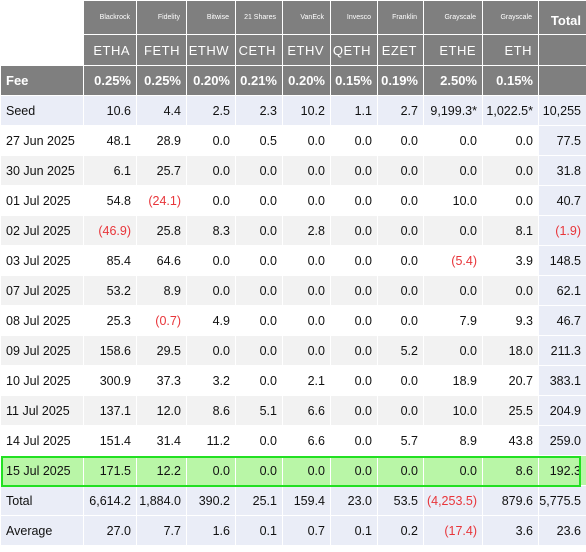 Image resolution: width=586 pixels, height=552 pixels. Describe the element at coordinates (161, 500) in the screenshot. I see `flow-cell: 1,884.0` at that location.